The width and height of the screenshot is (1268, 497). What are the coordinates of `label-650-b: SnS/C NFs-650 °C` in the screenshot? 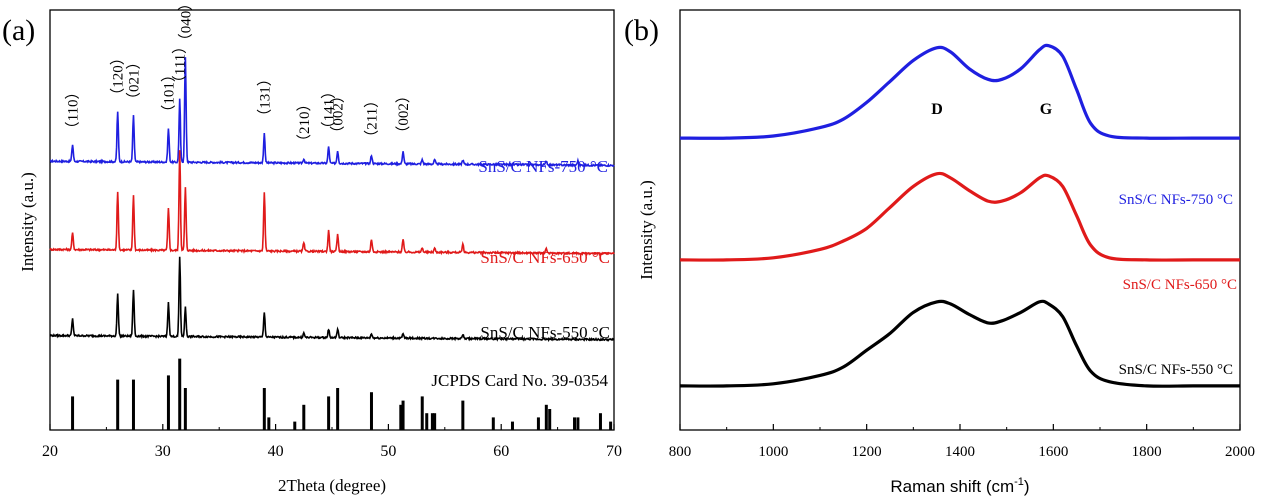 It's located at (1180, 285).